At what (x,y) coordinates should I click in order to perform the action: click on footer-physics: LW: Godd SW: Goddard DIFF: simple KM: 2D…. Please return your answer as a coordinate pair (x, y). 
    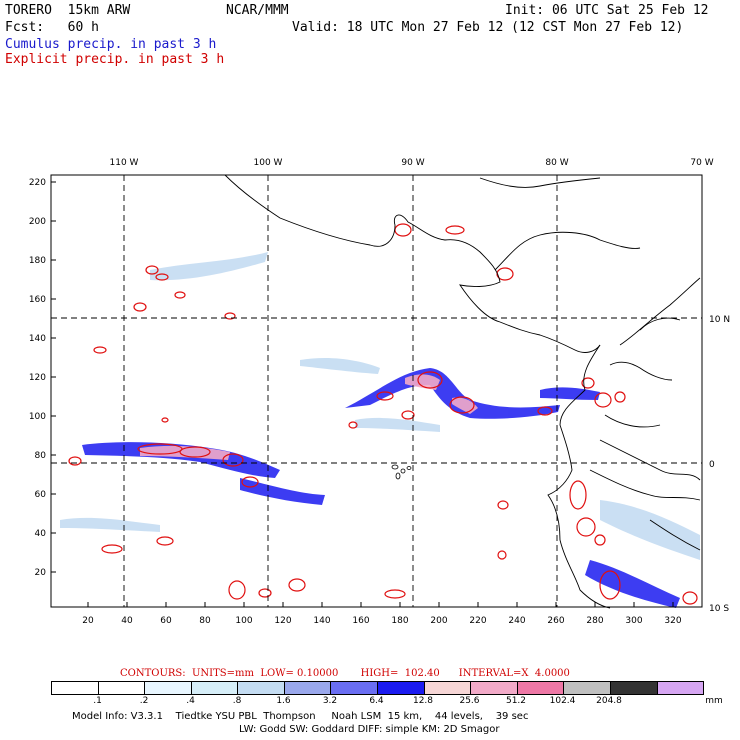
    Looking at the image, I should click on (369, 729).